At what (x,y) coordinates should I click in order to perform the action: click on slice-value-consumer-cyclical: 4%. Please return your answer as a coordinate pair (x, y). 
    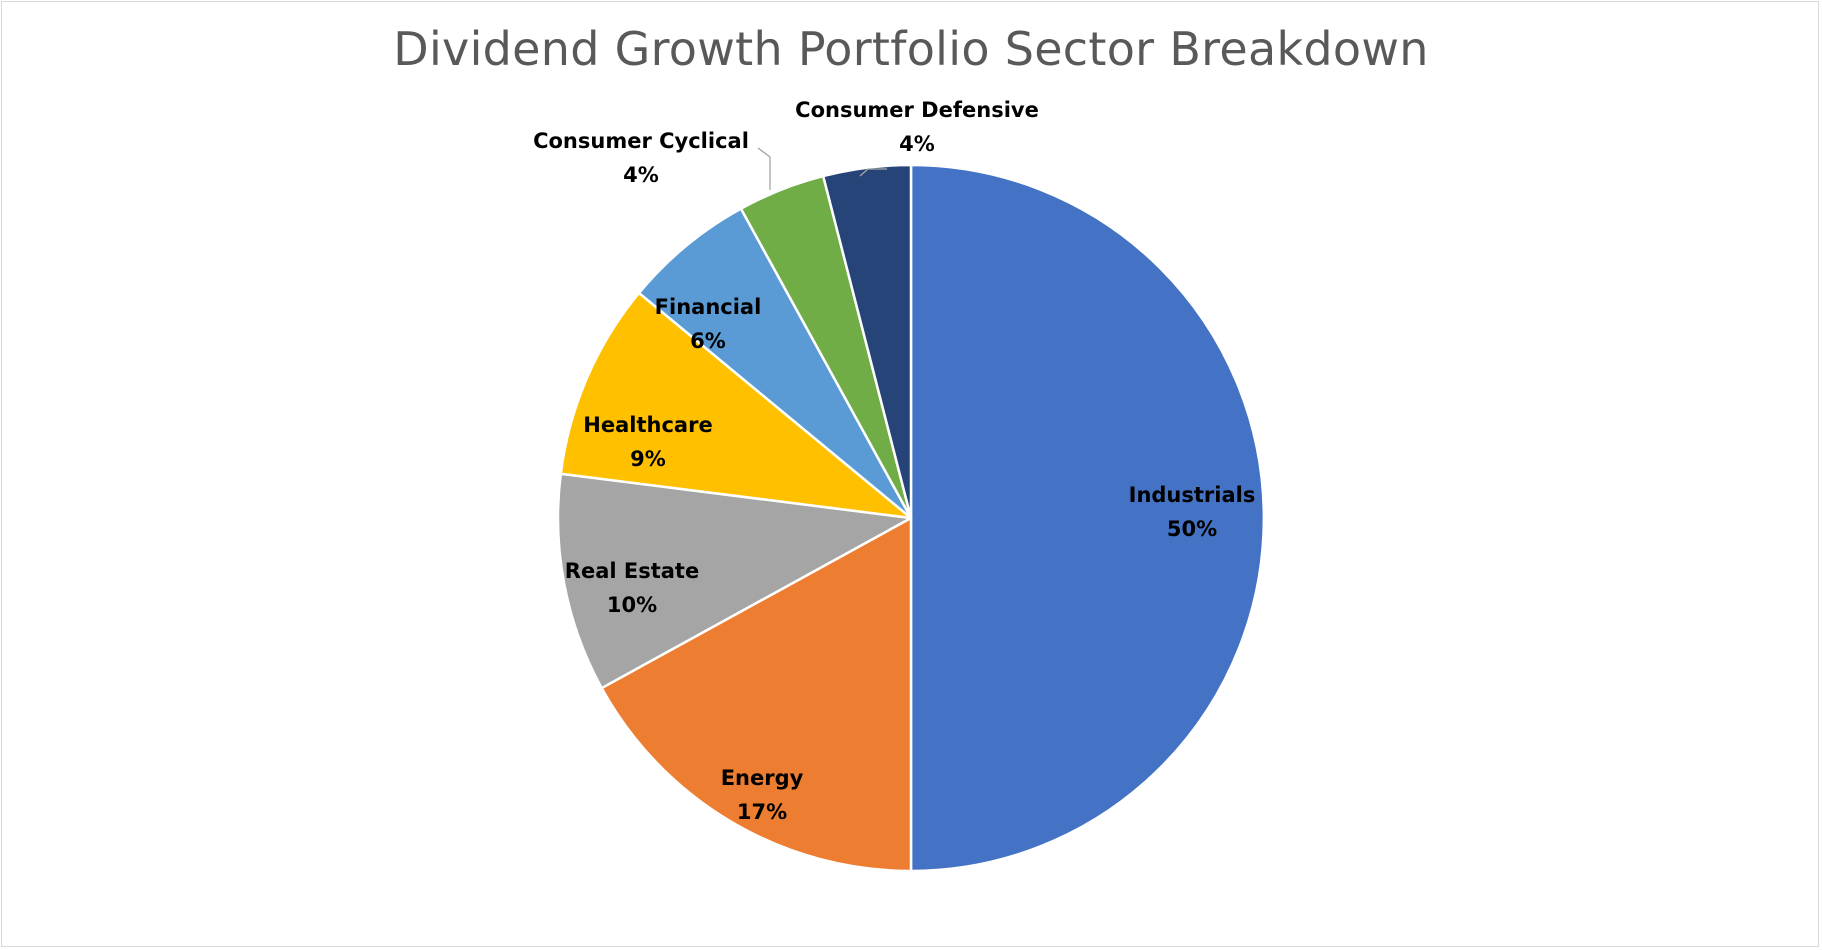
    Looking at the image, I should click on (641, 175).